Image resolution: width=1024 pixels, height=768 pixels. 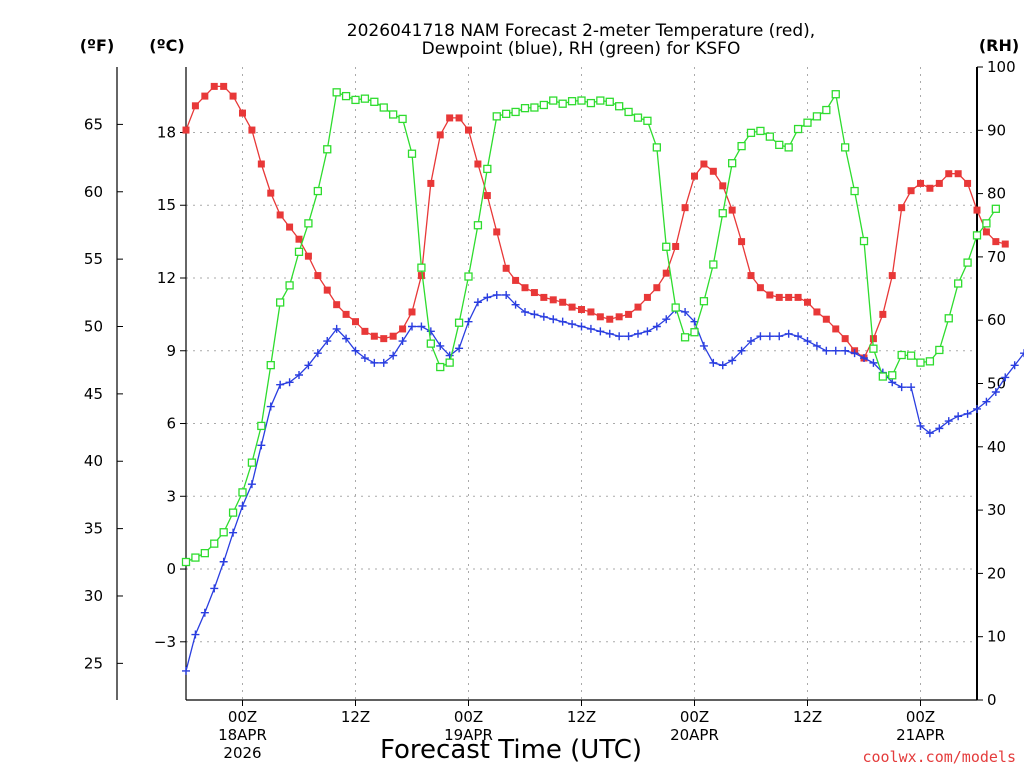 I want to click on fahrenheit-tick-label: 60, so click(x=93, y=192).